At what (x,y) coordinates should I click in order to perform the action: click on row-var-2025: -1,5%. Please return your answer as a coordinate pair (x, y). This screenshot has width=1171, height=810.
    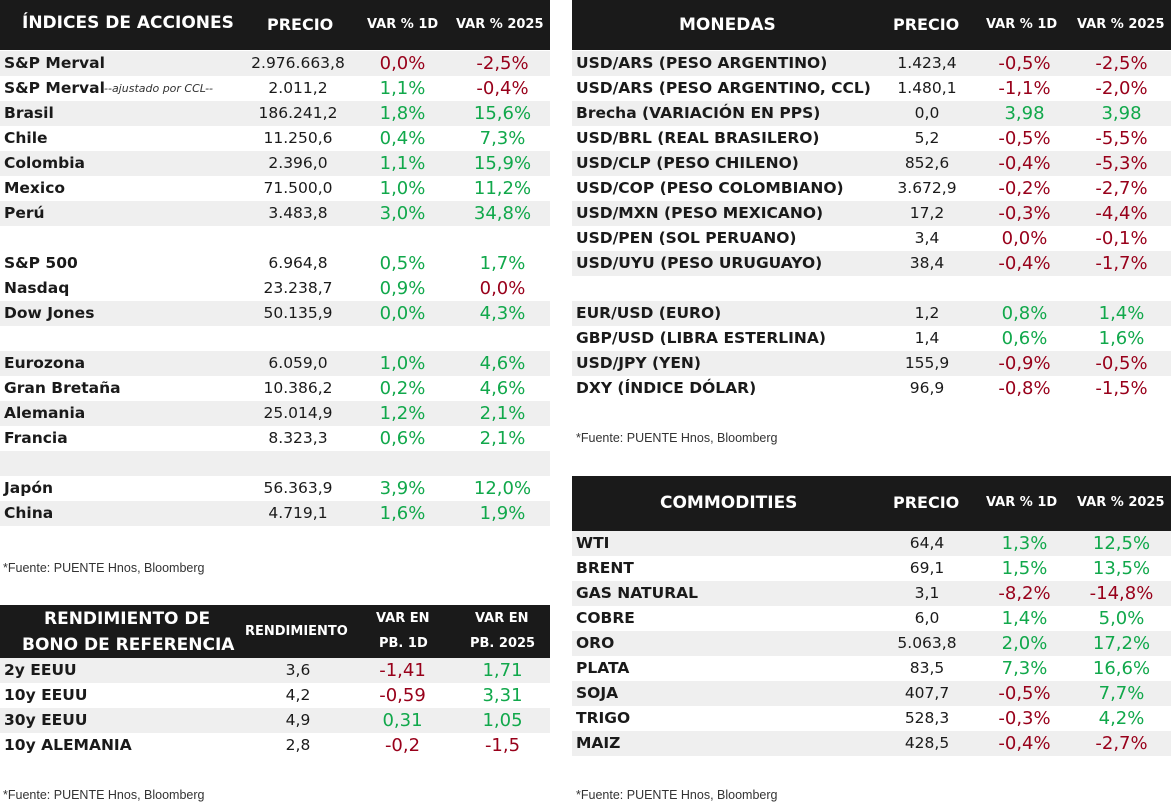
    Looking at the image, I should click on (1121, 388).